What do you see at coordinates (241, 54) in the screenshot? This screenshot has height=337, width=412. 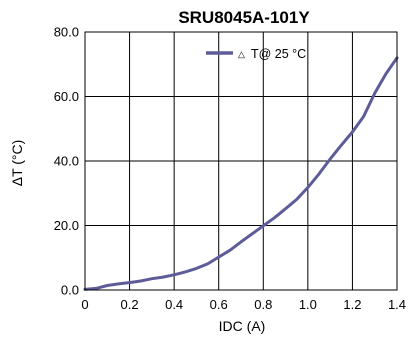 I see `legend-marker-icon: △` at bounding box center [241, 54].